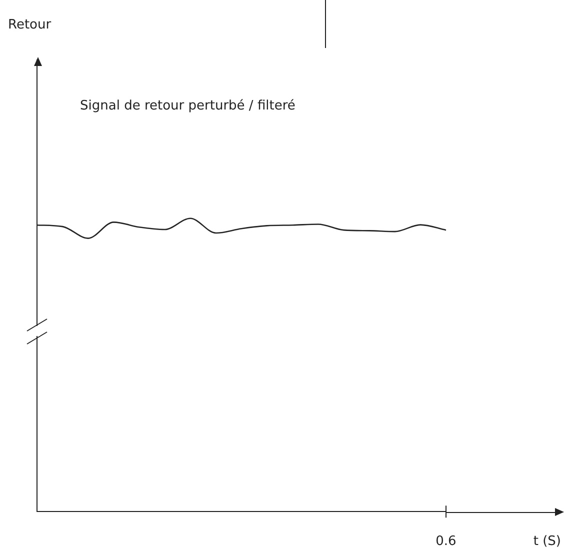  Describe the element at coordinates (188, 106) in the screenshot. I see `text: Signal de retour perturbé / filteré` at that location.